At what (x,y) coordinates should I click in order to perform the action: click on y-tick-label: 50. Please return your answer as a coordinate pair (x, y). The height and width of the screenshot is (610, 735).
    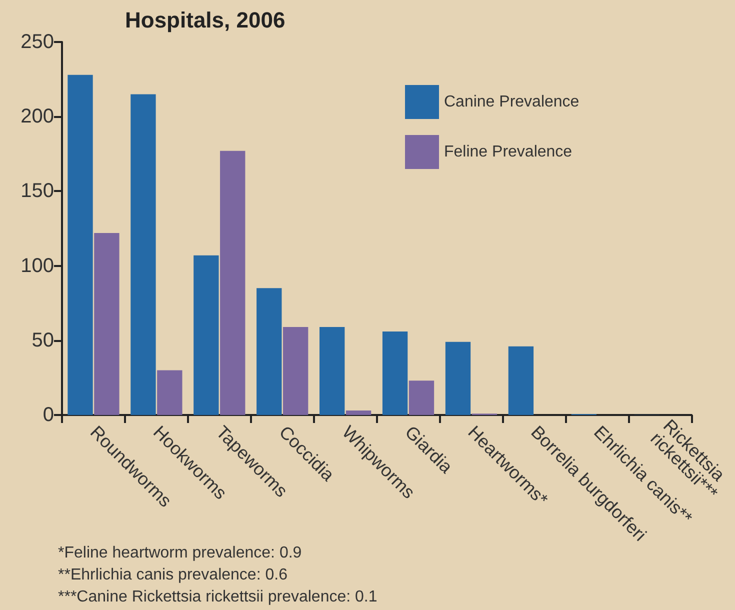
    Looking at the image, I should click on (43, 340).